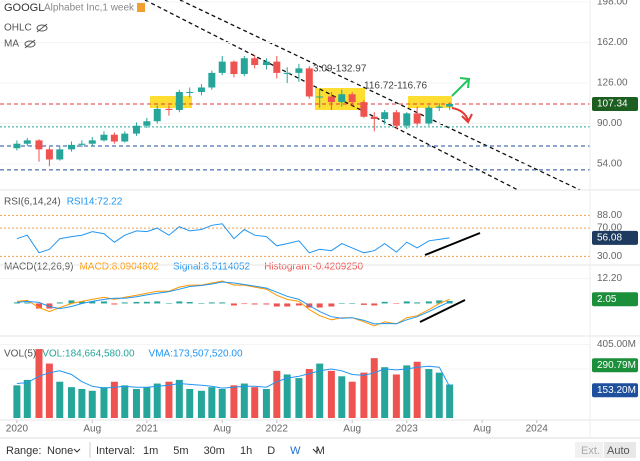  What do you see at coordinates (442, 311) in the screenshot?
I see `macd-trend` at bounding box center [442, 311].